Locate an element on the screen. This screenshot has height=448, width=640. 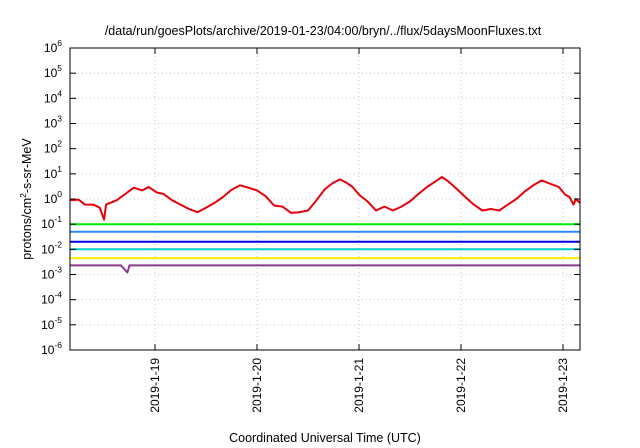
y-tick-label-exp: 0 is located at coordinates (59, 194).